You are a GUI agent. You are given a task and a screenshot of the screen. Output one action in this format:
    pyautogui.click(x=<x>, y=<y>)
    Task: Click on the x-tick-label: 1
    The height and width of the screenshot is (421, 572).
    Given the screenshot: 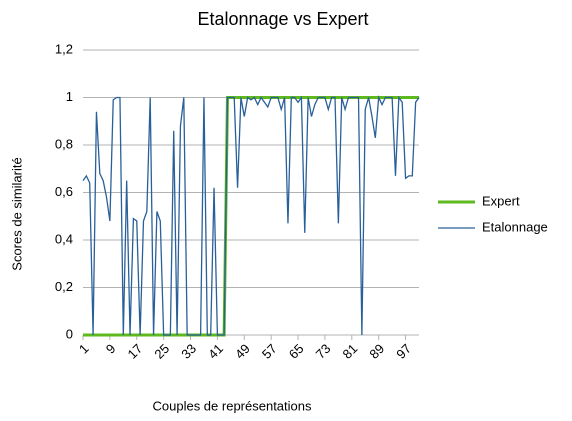 What is the action you would take?
    pyautogui.click(x=84, y=349)
    